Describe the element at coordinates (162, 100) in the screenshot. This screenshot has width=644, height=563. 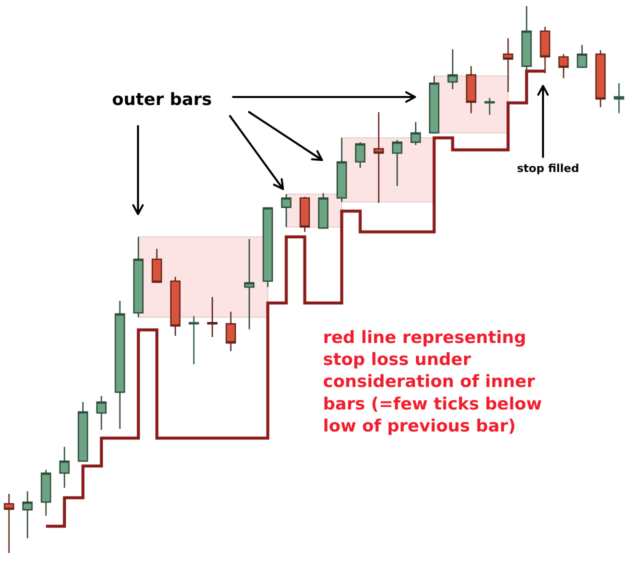
I see `annotation: outer bars` at that location.